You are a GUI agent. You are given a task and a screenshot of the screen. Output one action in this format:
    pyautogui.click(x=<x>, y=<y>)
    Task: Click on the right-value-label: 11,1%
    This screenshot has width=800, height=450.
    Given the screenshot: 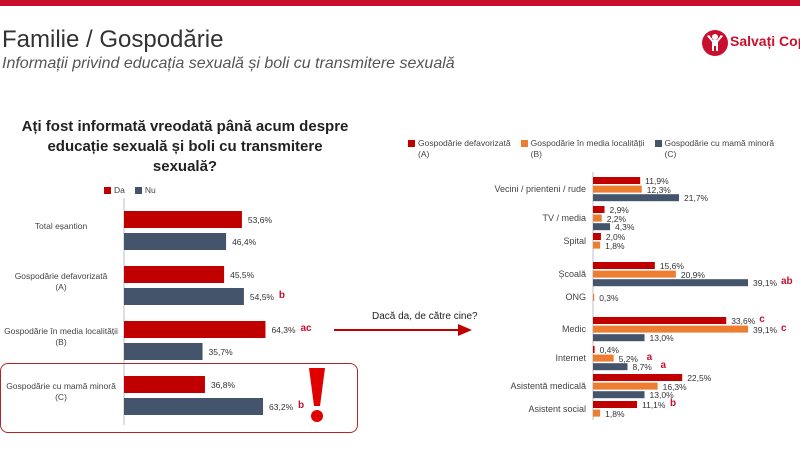 What is the action you would take?
    pyautogui.click(x=654, y=405)
    